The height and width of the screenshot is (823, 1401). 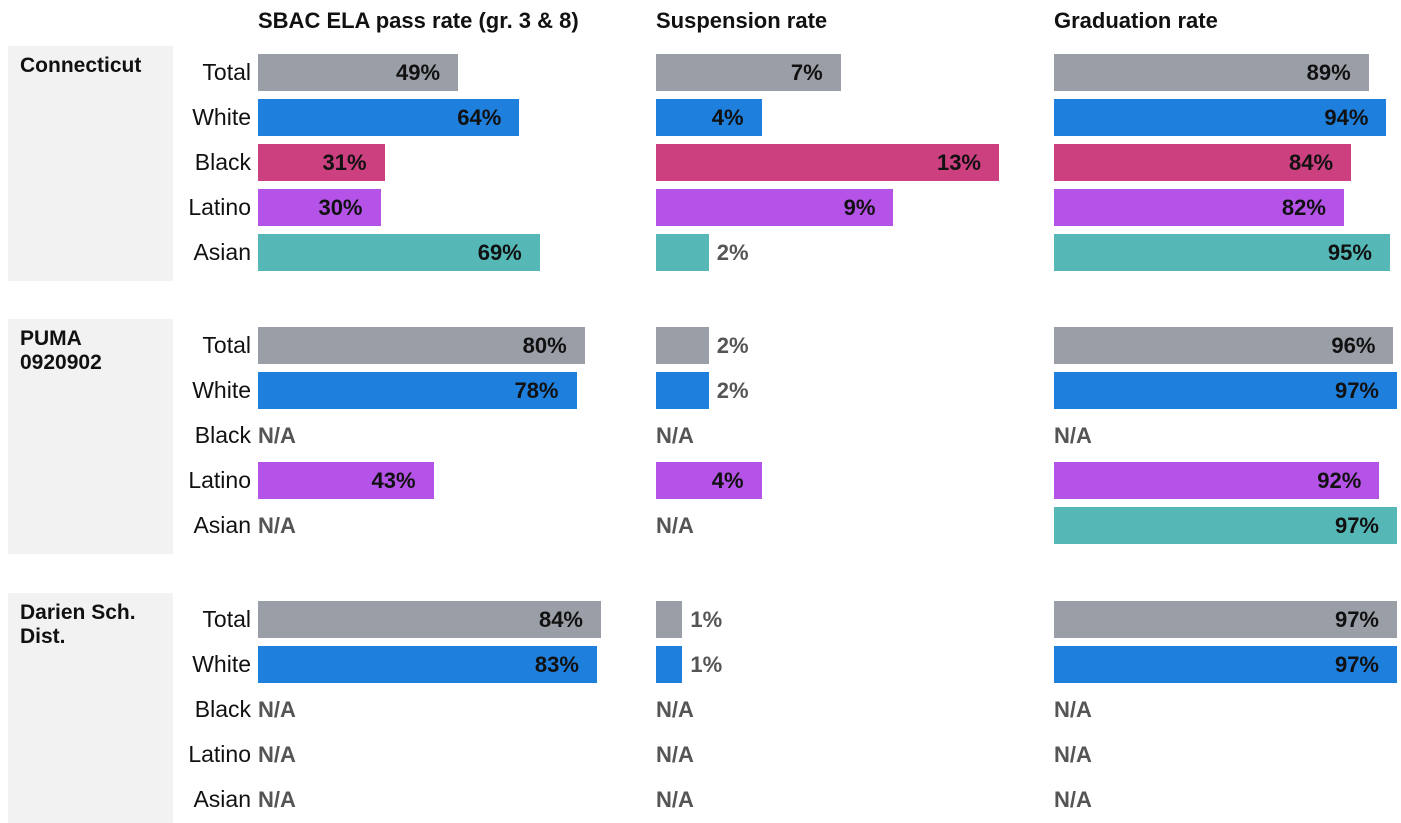 I want to click on value-label: 83%, so click(x=556, y=664).